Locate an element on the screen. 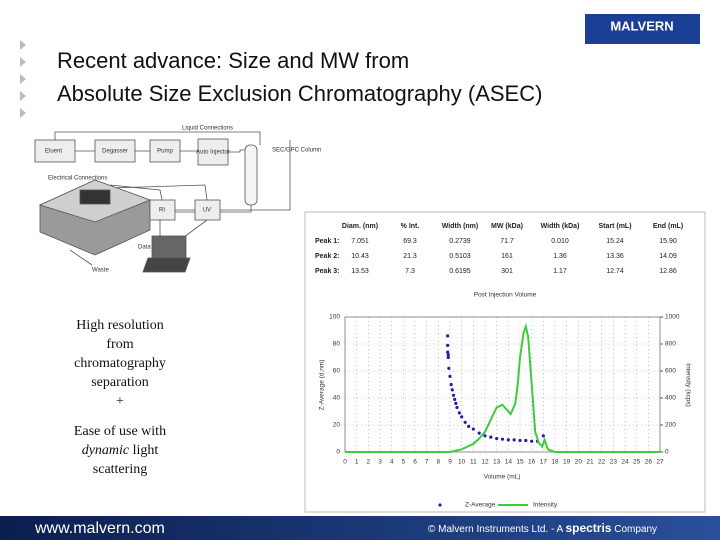  y2-tick-label: 800 is located at coordinates (670, 344).